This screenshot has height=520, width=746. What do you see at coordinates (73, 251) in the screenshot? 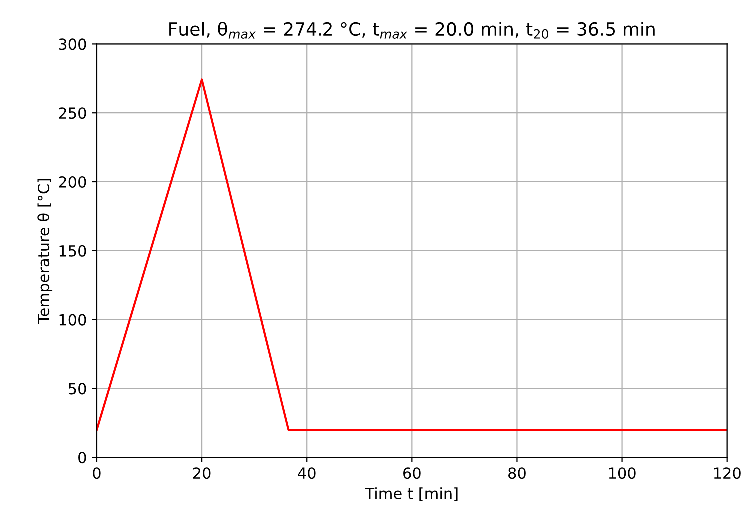
I see `y-tick-label: 150` at bounding box center [73, 251].